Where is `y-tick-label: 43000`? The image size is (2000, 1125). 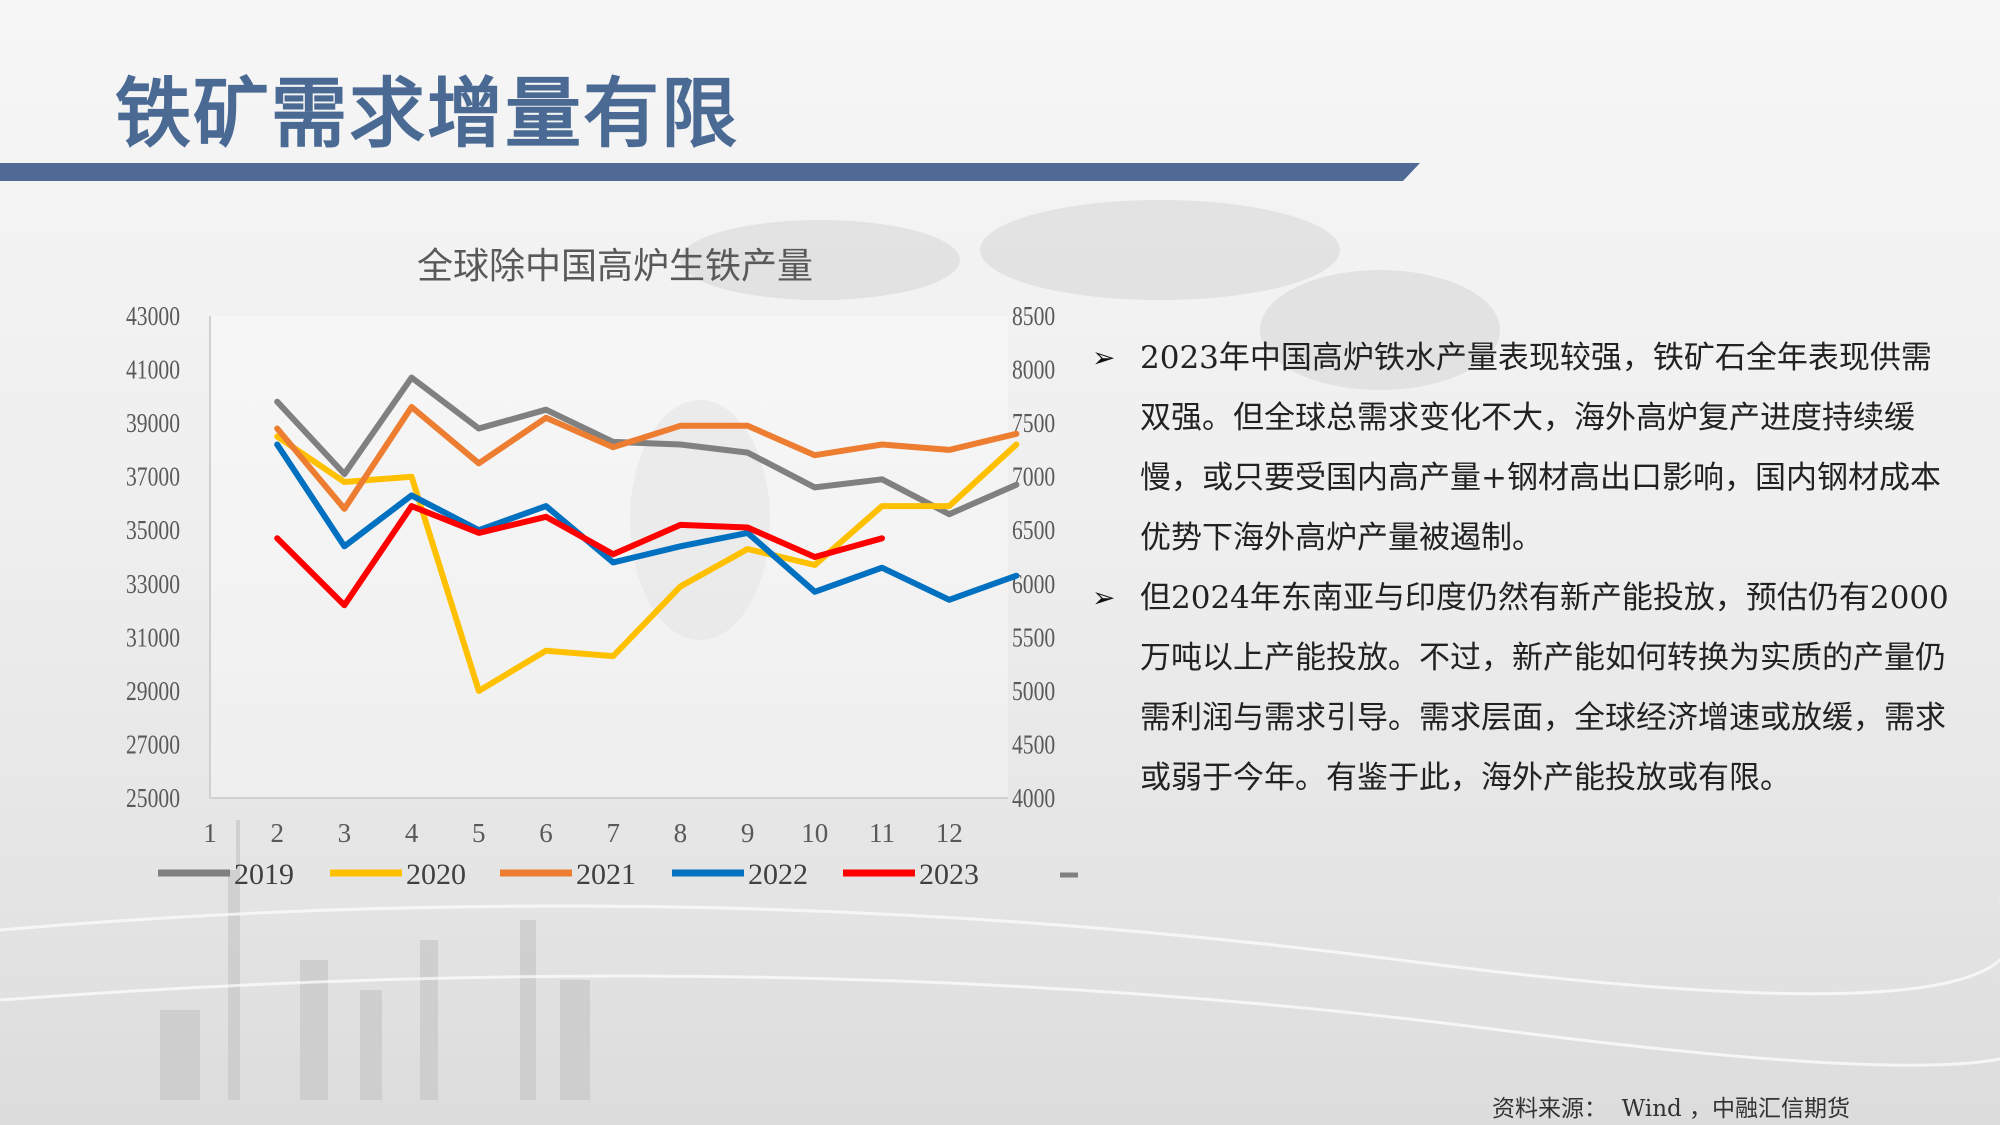 y-tick-label: 43000 is located at coordinates (153, 317).